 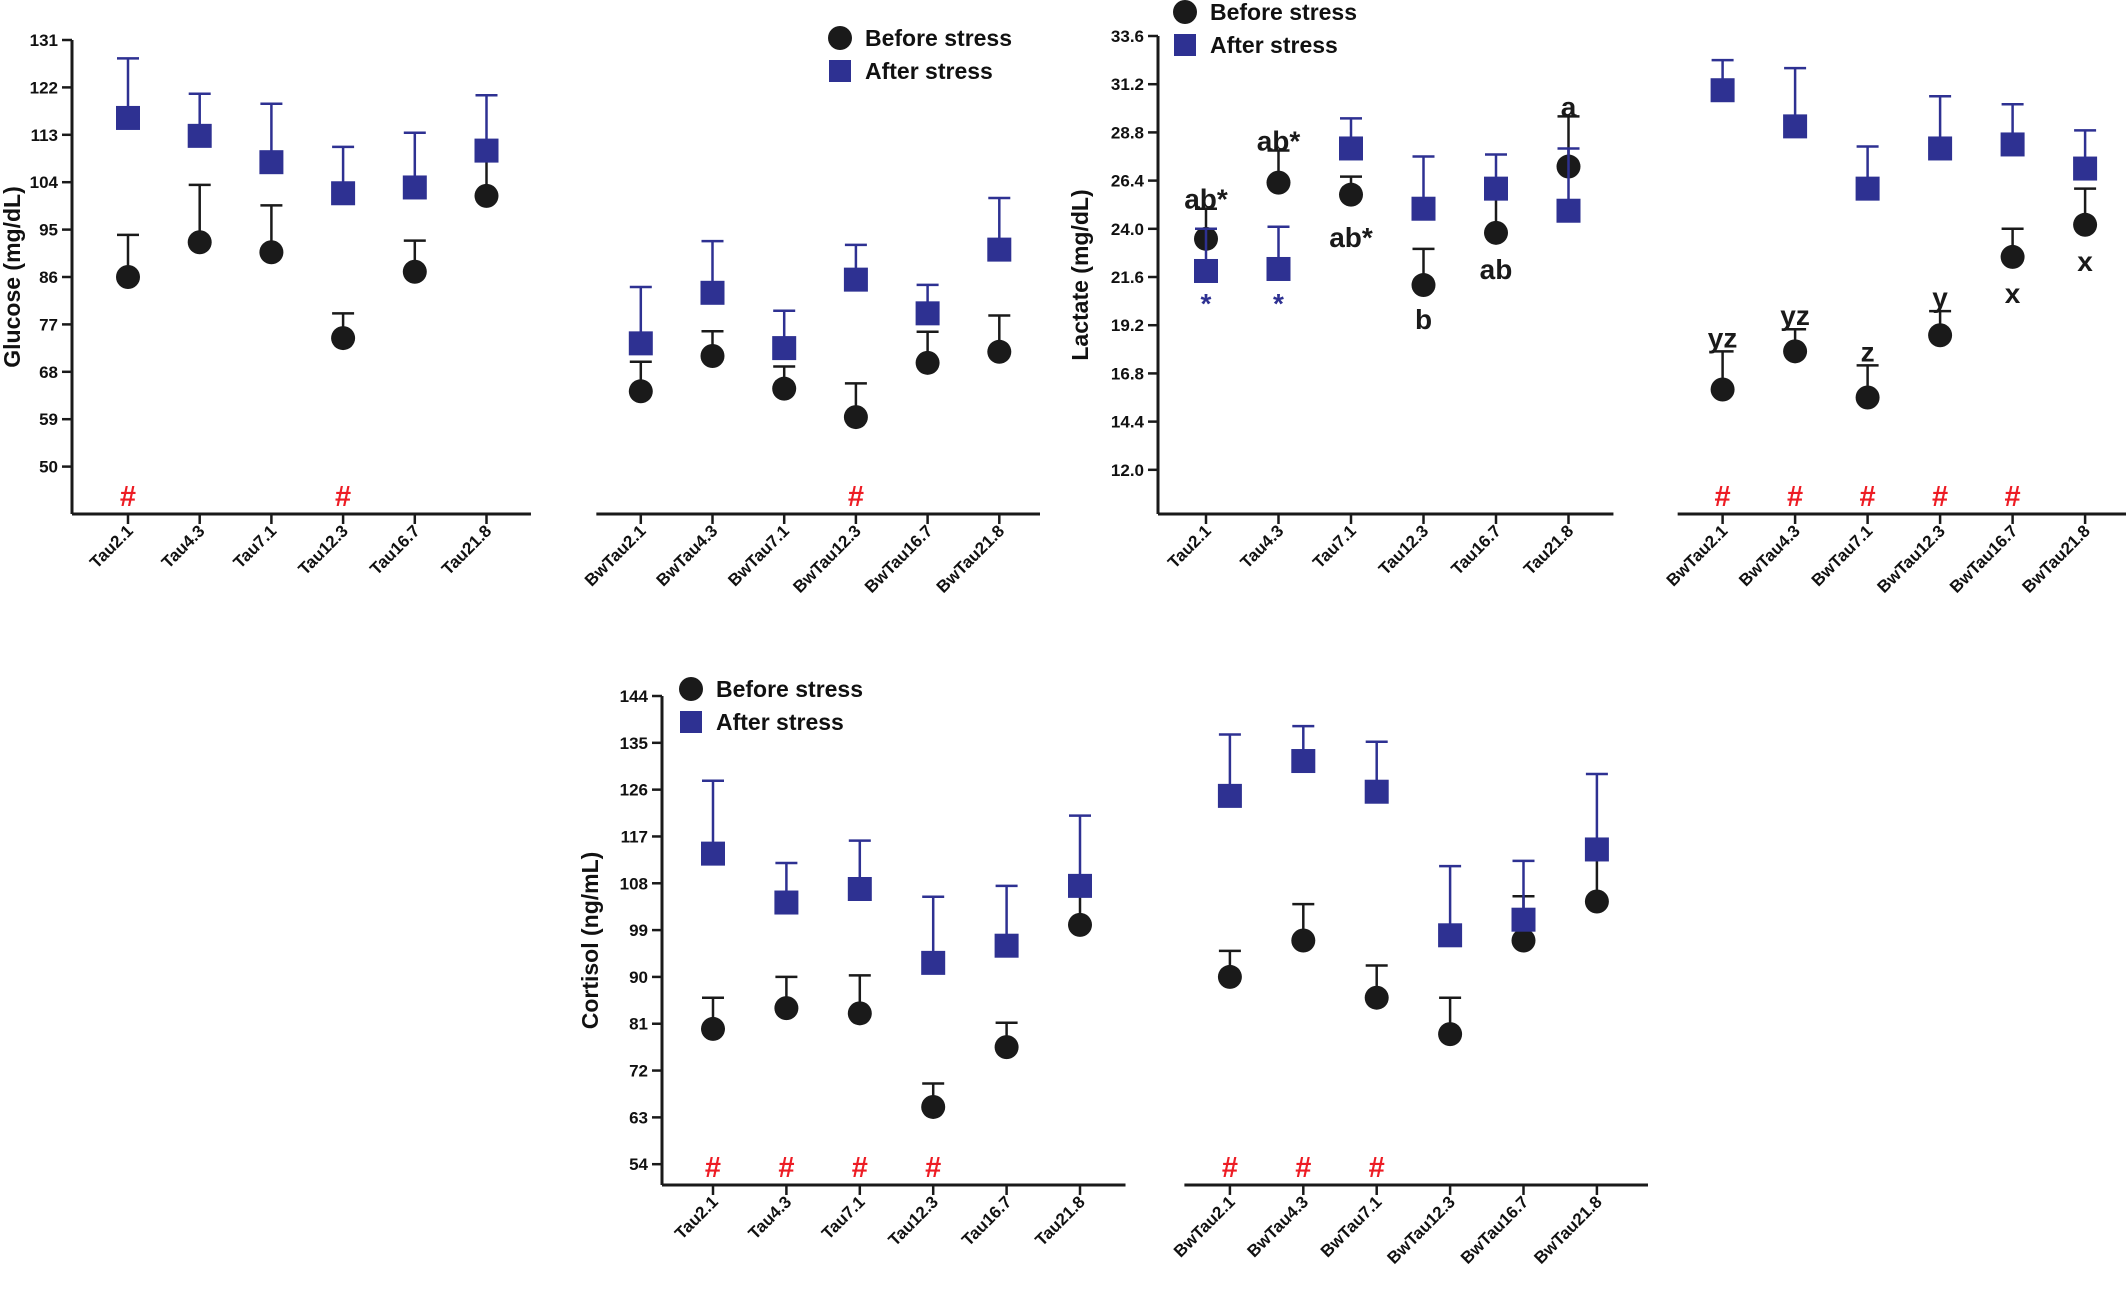 I want to click on glucose-x-tick-label-tau12-3: Tau12.3, so click(x=323, y=549).